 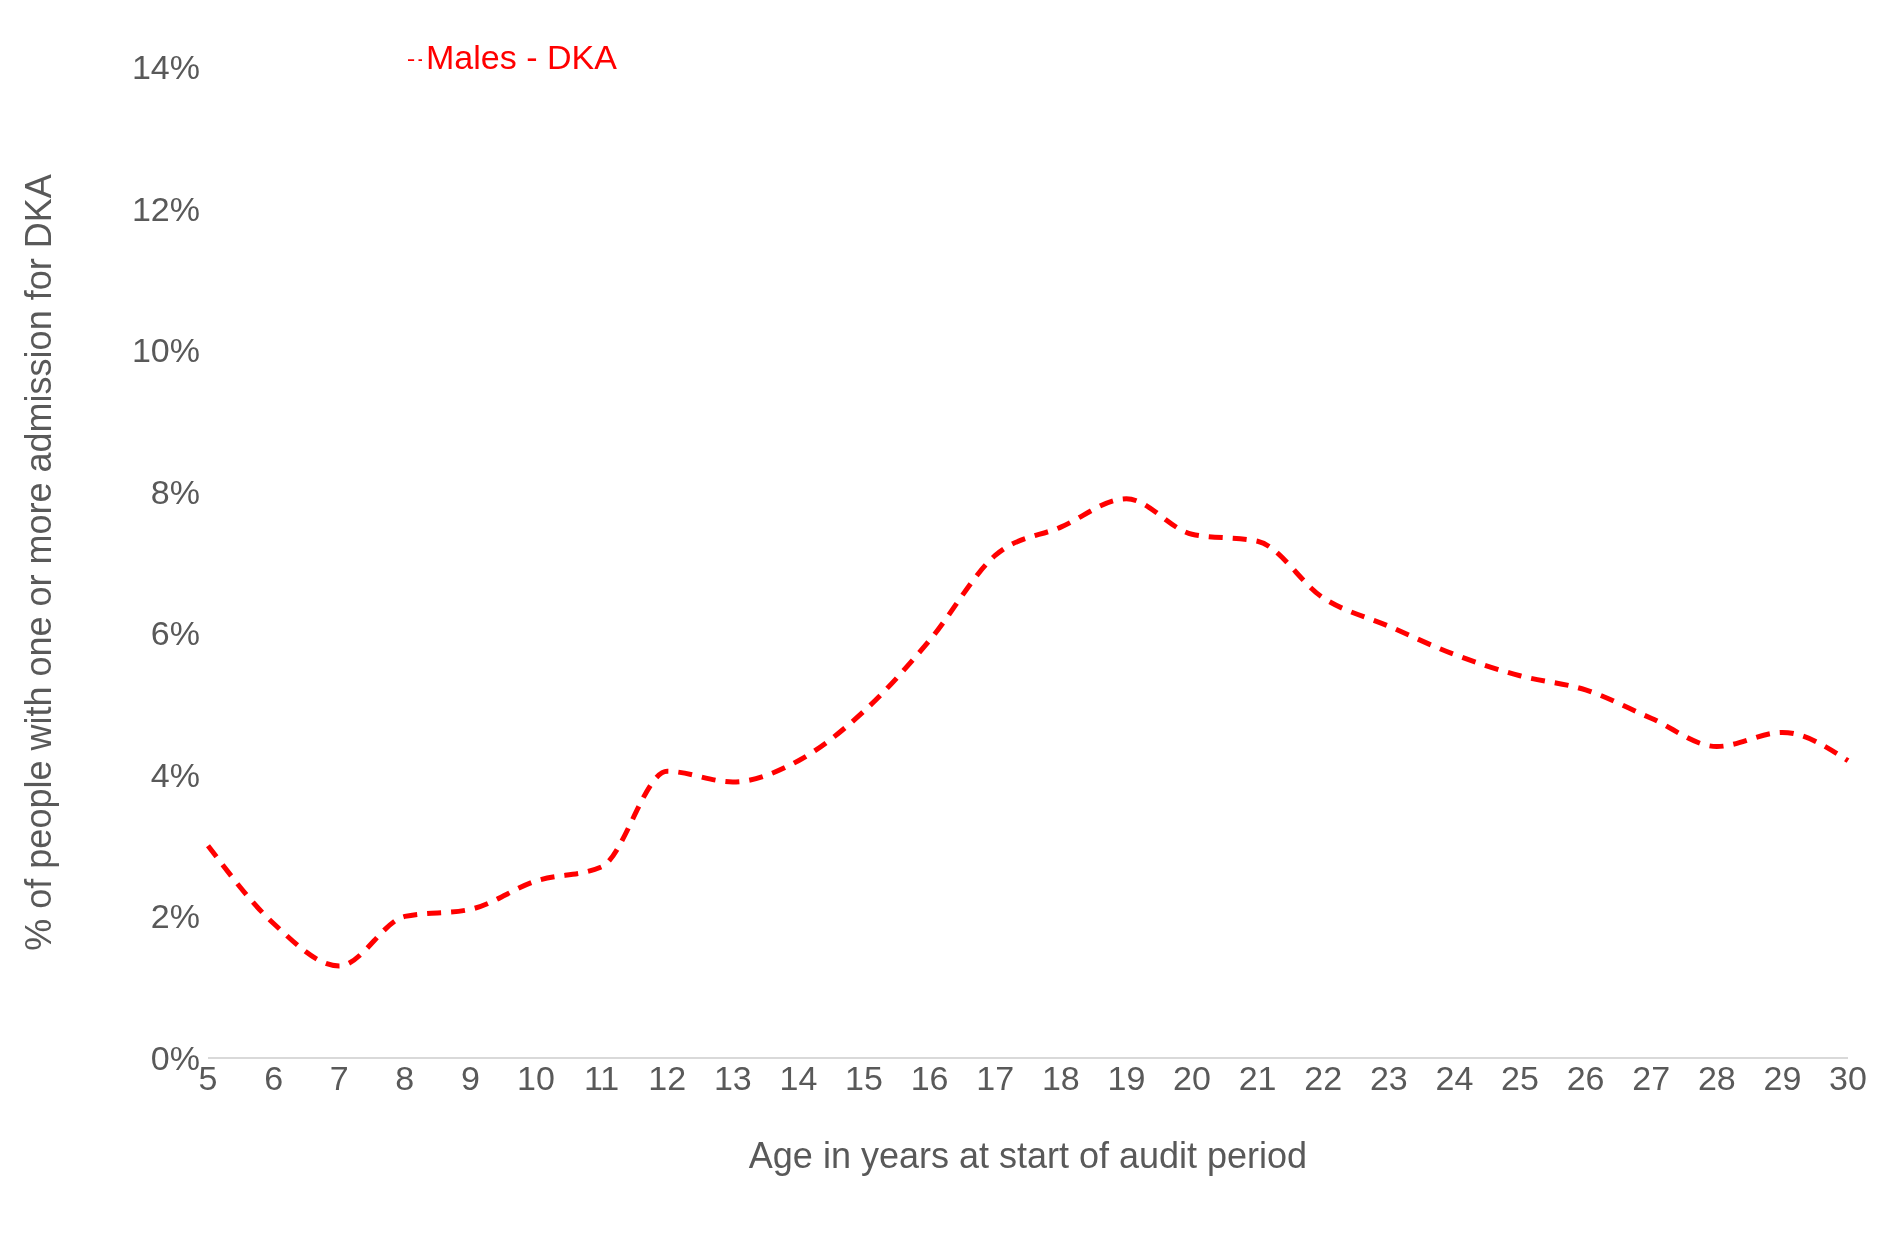 I want to click on x-tick-label: 13, so click(x=732, y=1078).